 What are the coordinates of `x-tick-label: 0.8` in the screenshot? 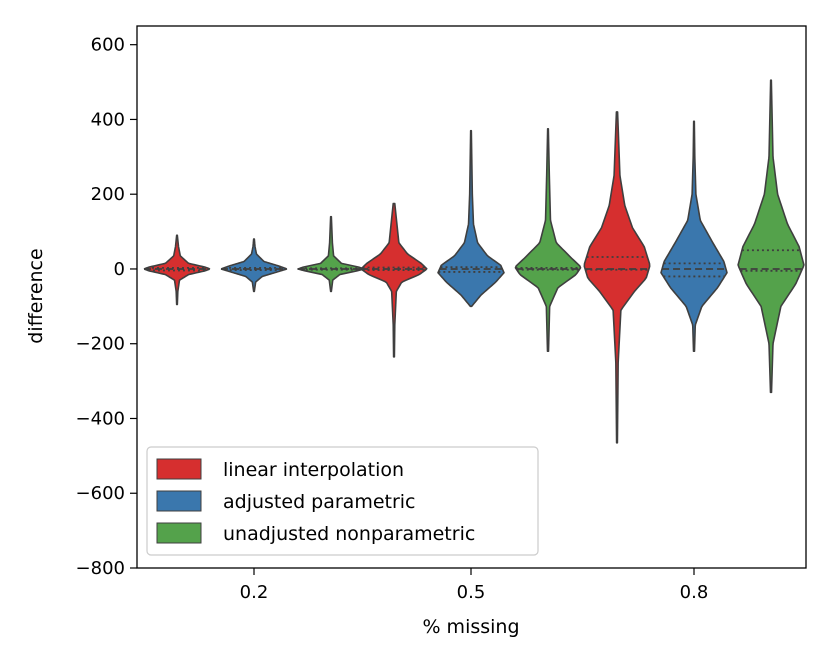 It's located at (694, 592).